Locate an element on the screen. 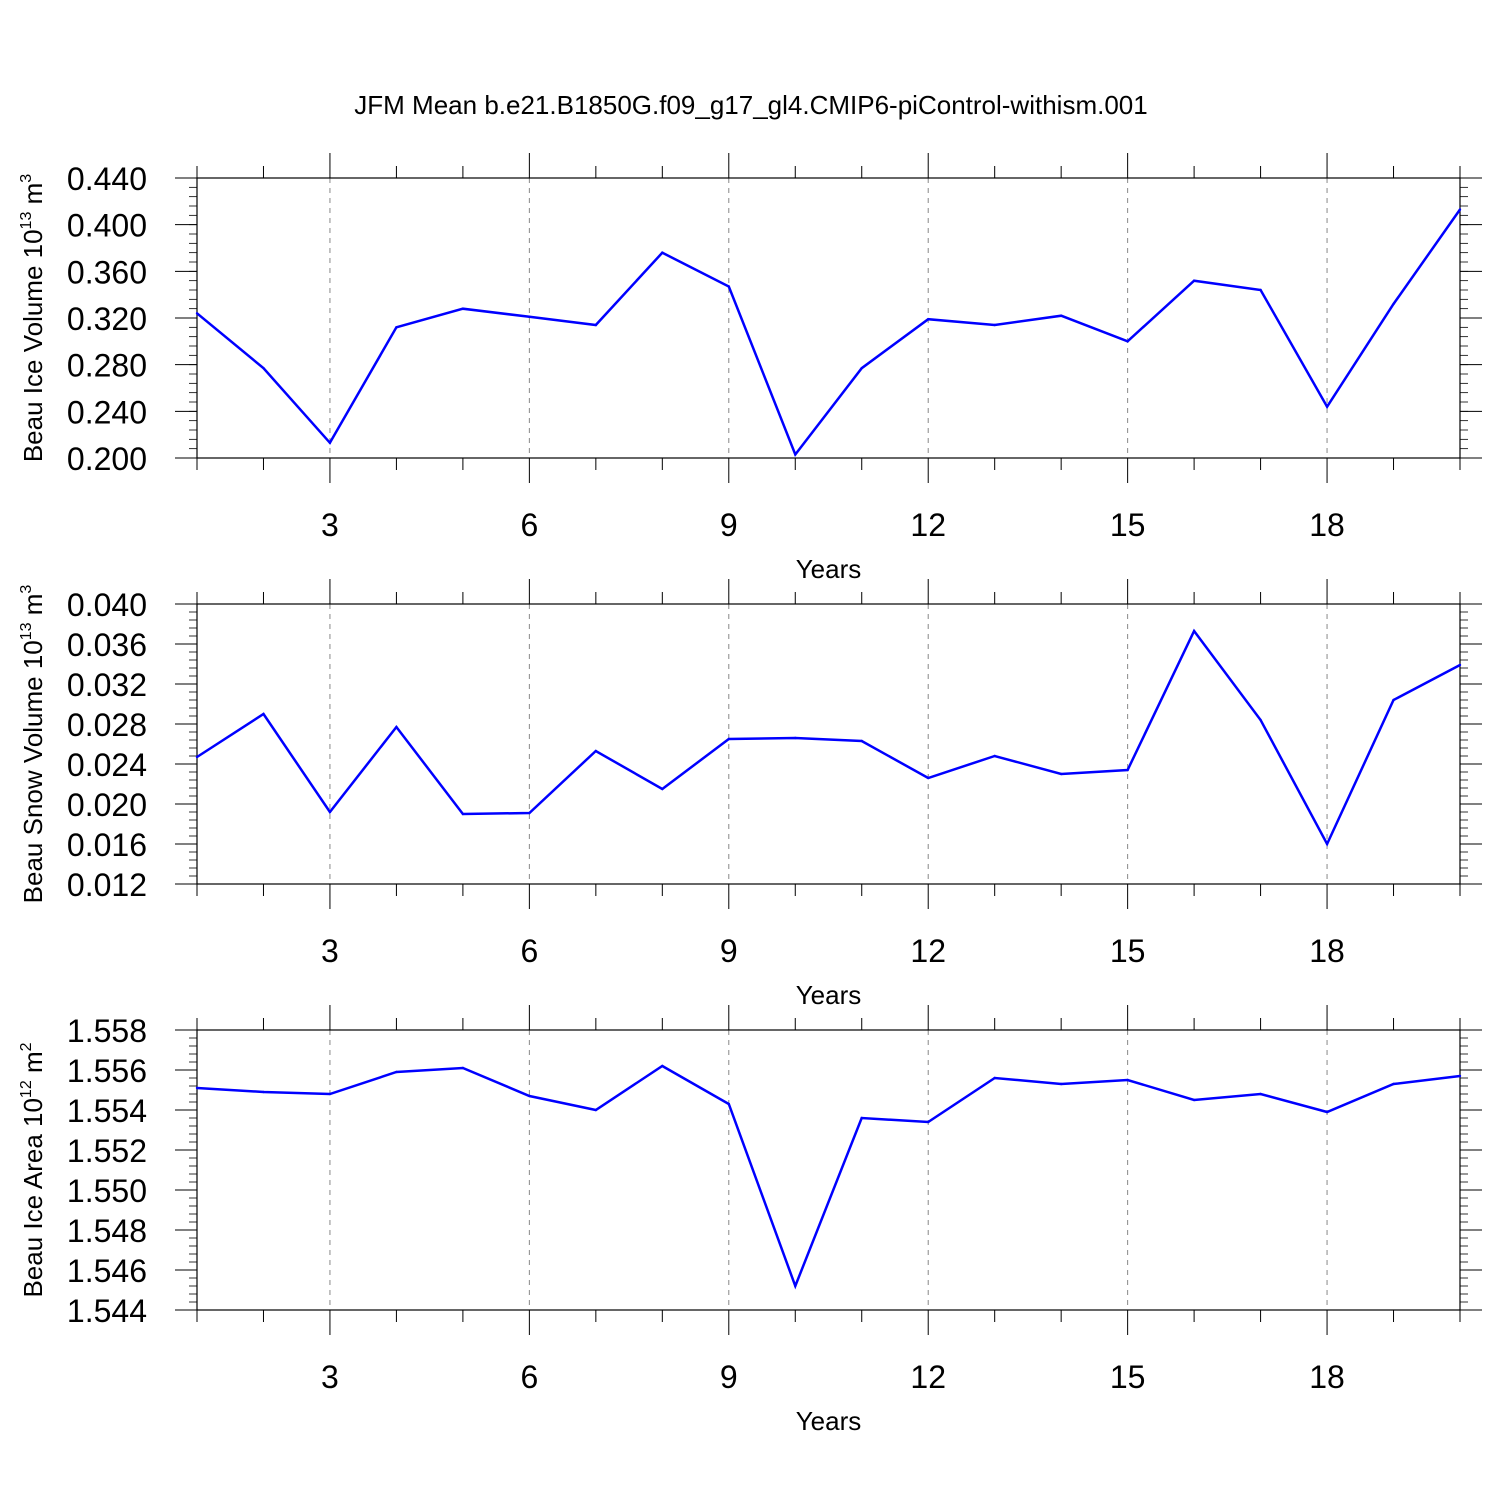 This screenshot has height=1500, width=1500. y-axis-title: Beau Snow Volume 1013 m3 is located at coordinates (33, 744).